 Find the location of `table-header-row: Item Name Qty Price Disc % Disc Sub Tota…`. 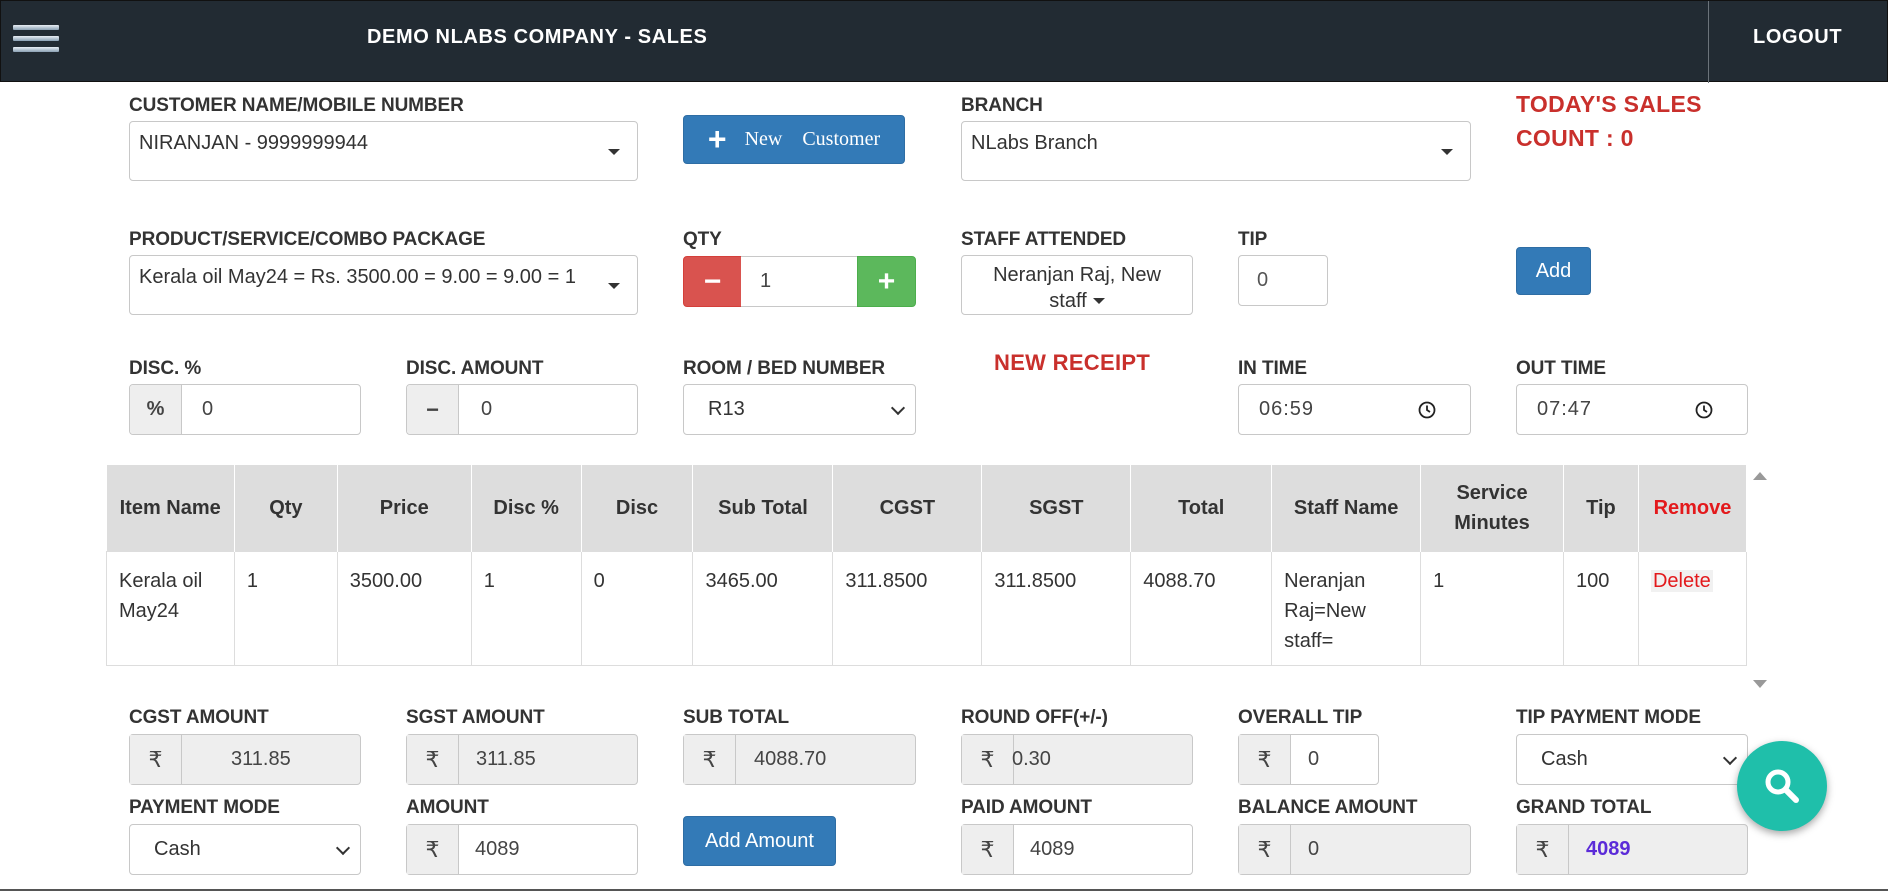

table-header-row: Item Name Qty Price Disc % Disc Sub Tota… is located at coordinates (927, 508).